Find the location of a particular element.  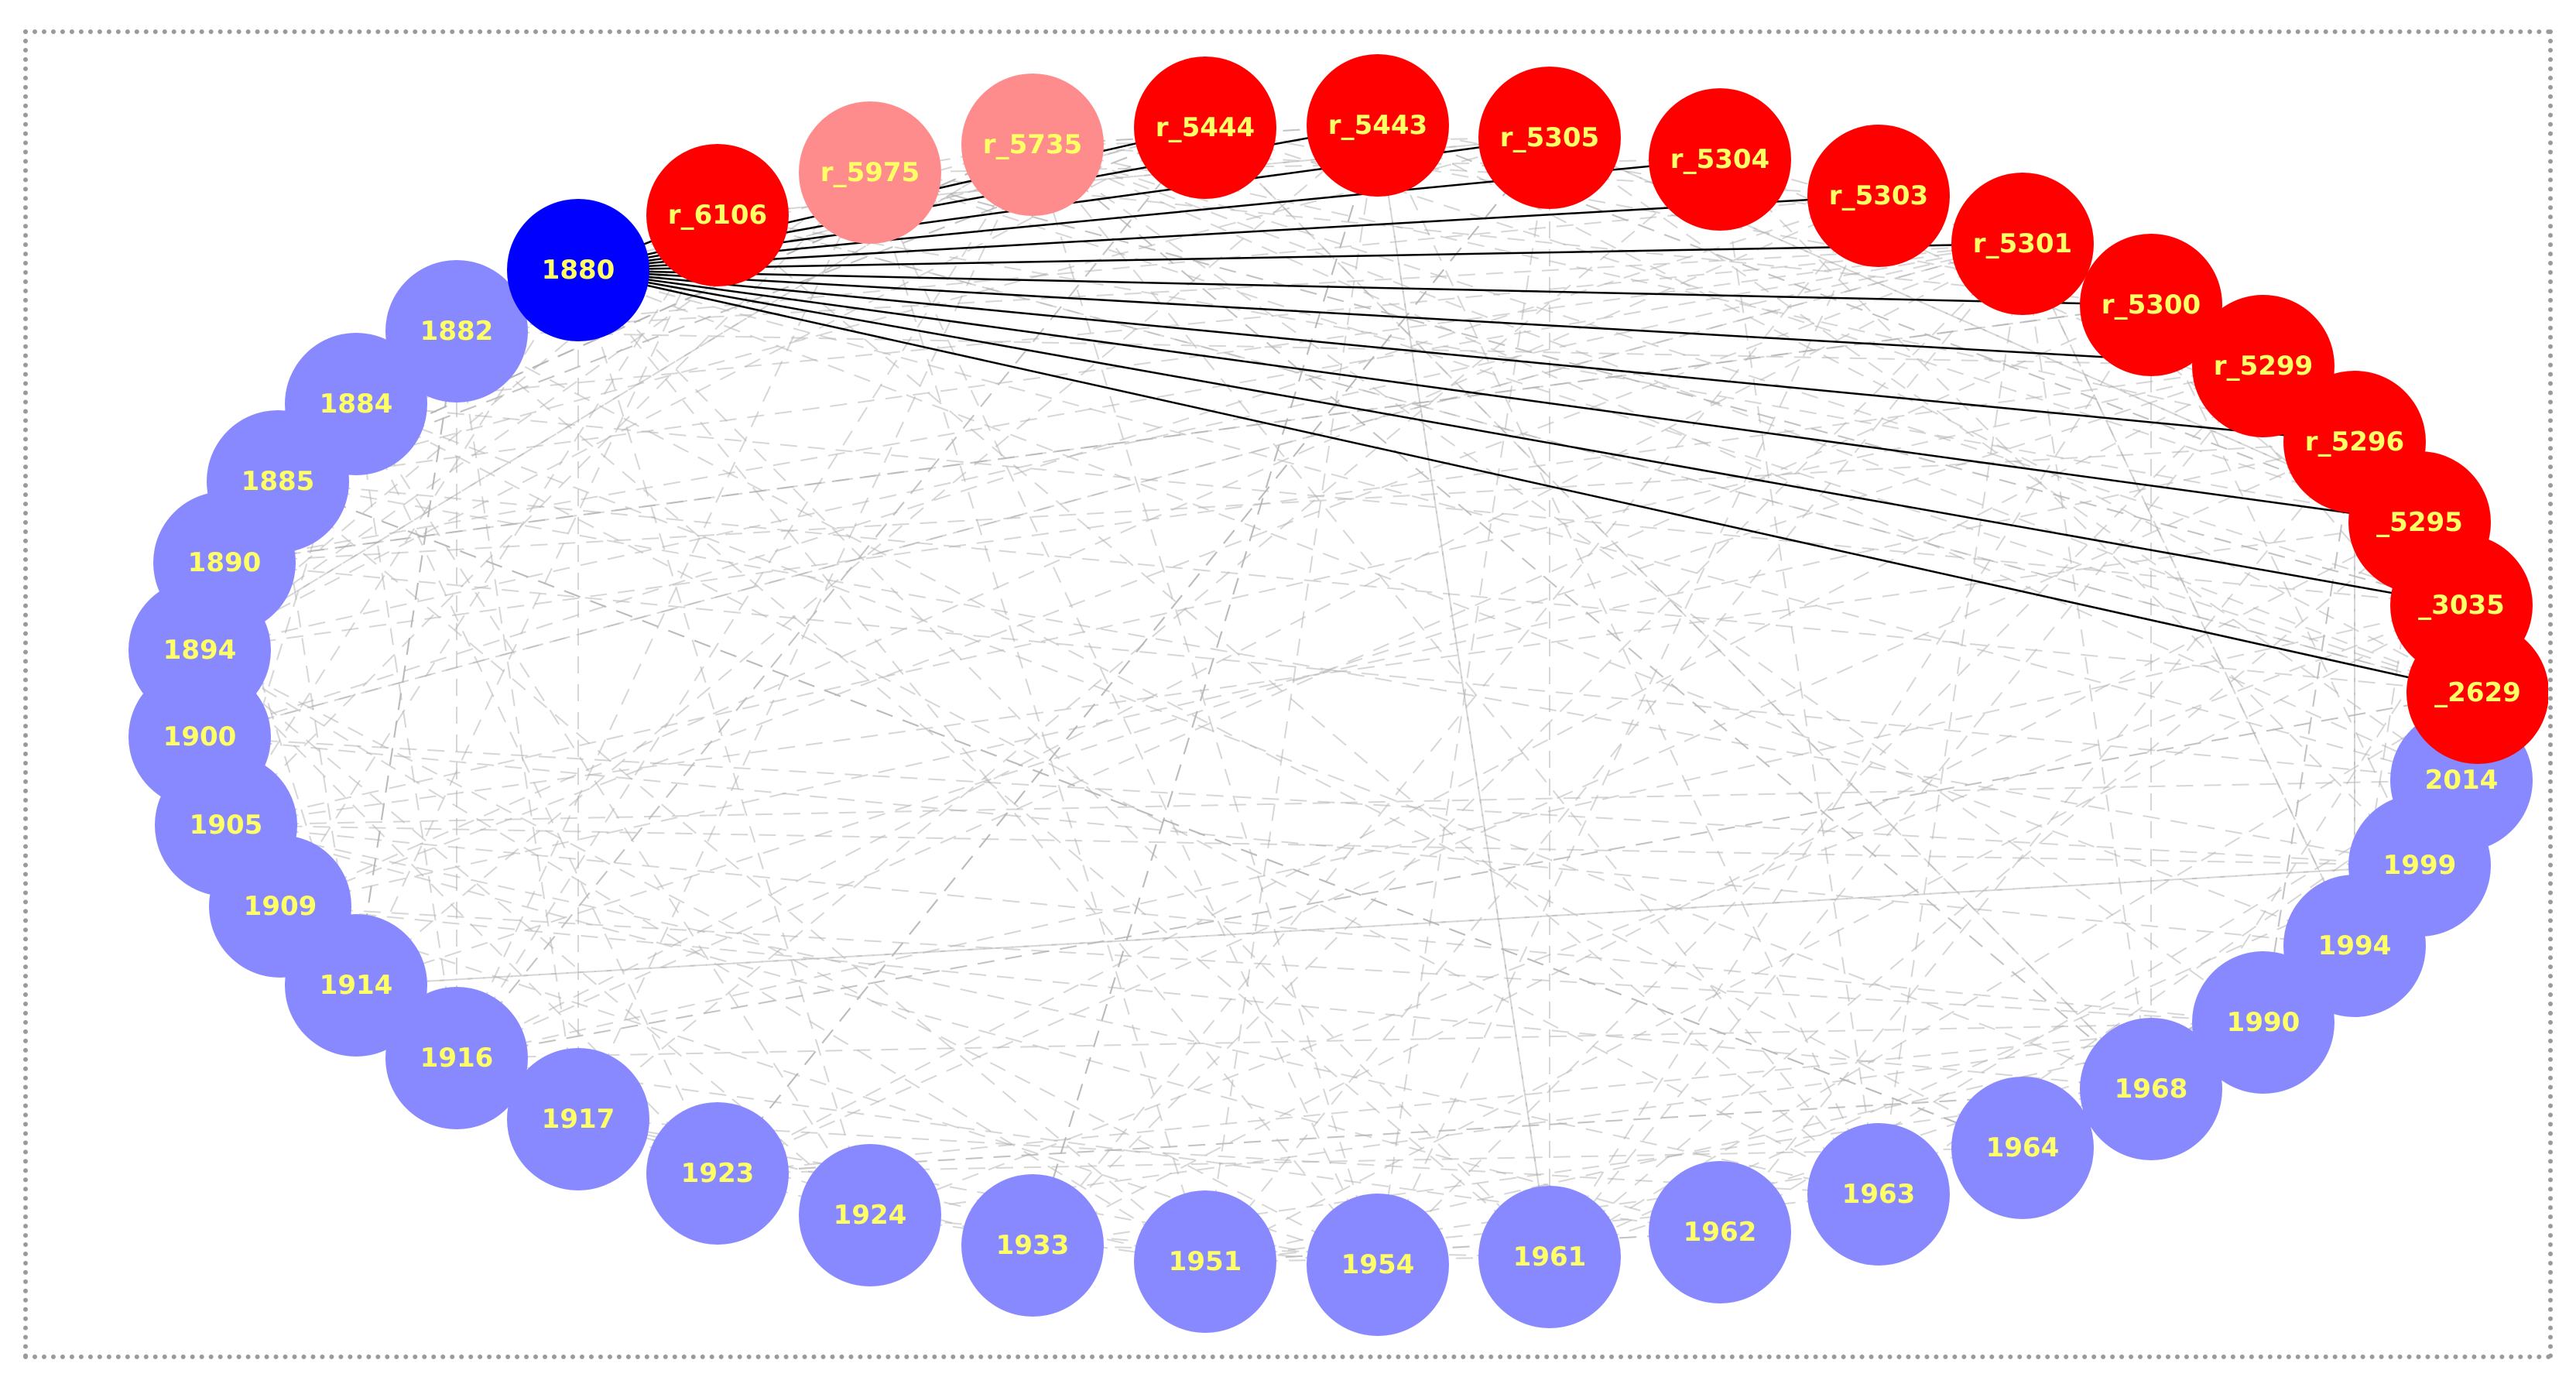

node-label: 1964 is located at coordinates (2023, 1147).